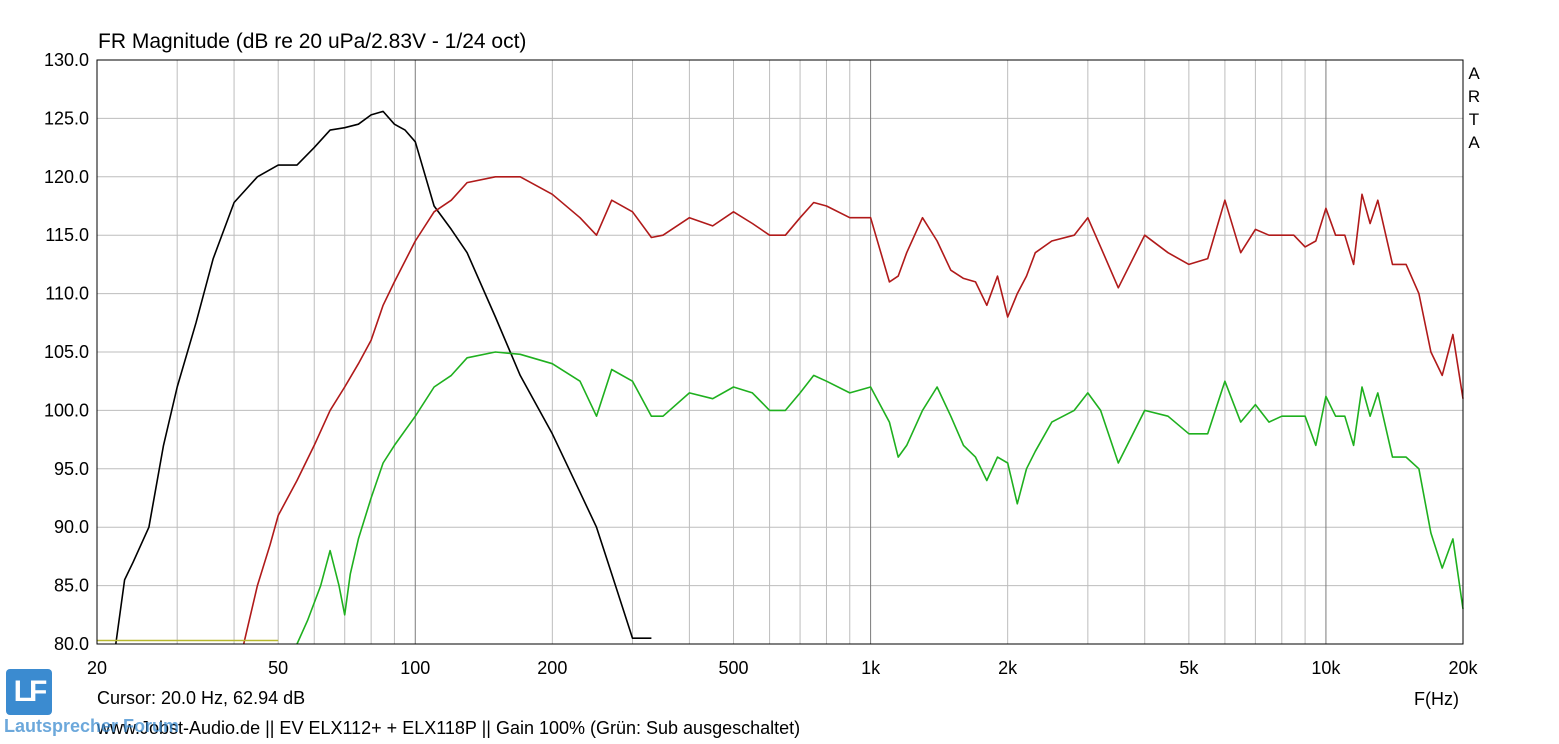  What do you see at coordinates (1474, 119) in the screenshot?
I see `arta-letter: T` at bounding box center [1474, 119].